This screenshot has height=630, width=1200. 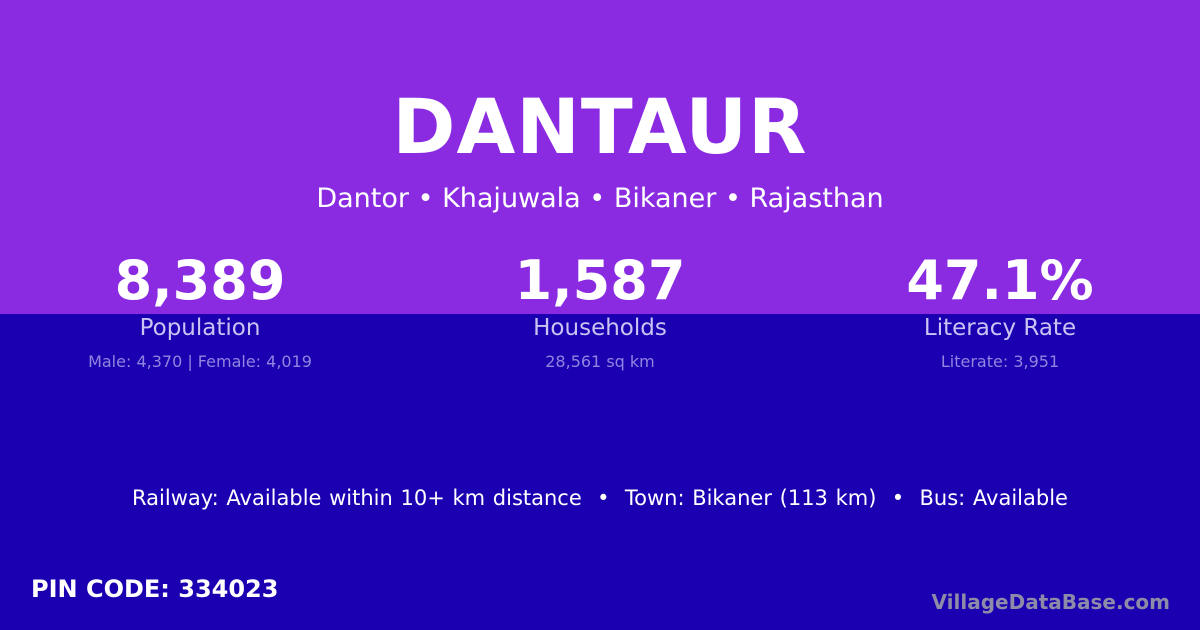 What do you see at coordinates (200, 328) in the screenshot?
I see `stat-label: Population` at bounding box center [200, 328].